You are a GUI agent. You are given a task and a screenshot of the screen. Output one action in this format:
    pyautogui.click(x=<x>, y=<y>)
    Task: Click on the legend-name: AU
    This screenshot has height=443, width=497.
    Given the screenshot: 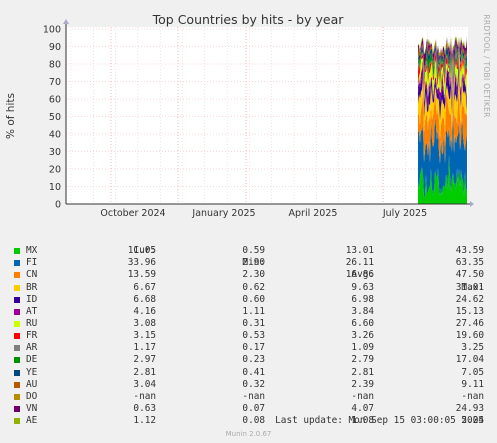 What is the action you would take?
    pyautogui.click(x=32, y=384)
    